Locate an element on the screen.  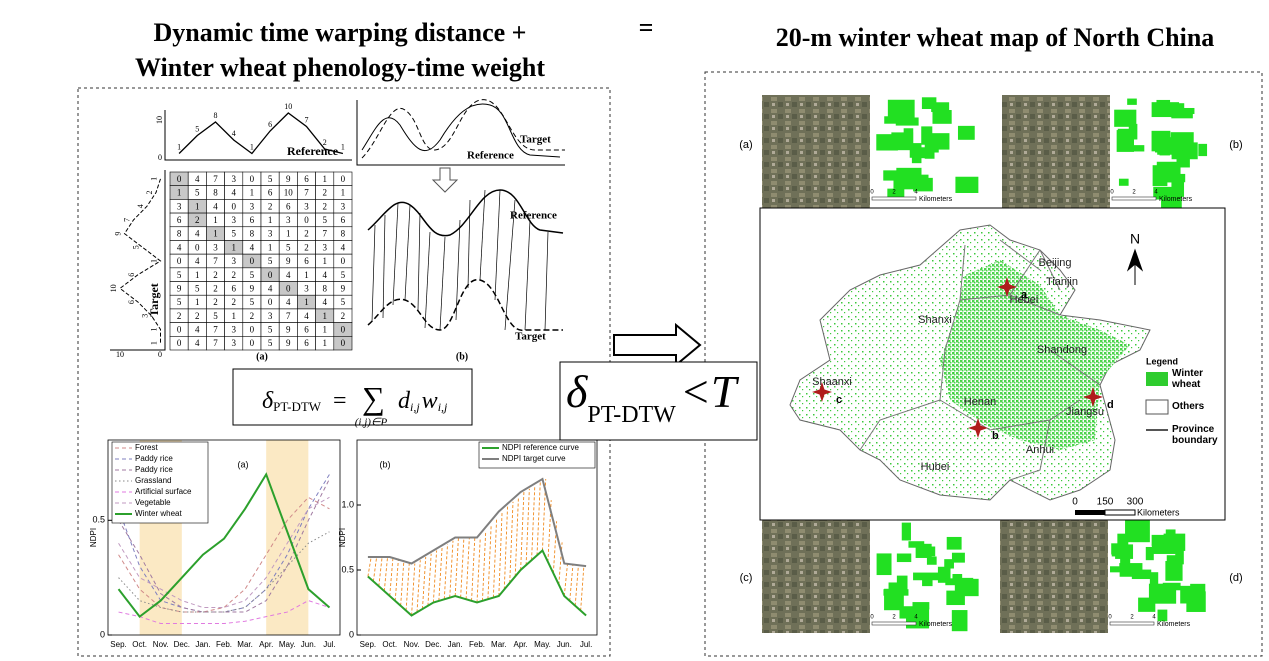
formula-sum: ∑ is located at coordinates (373, 398).